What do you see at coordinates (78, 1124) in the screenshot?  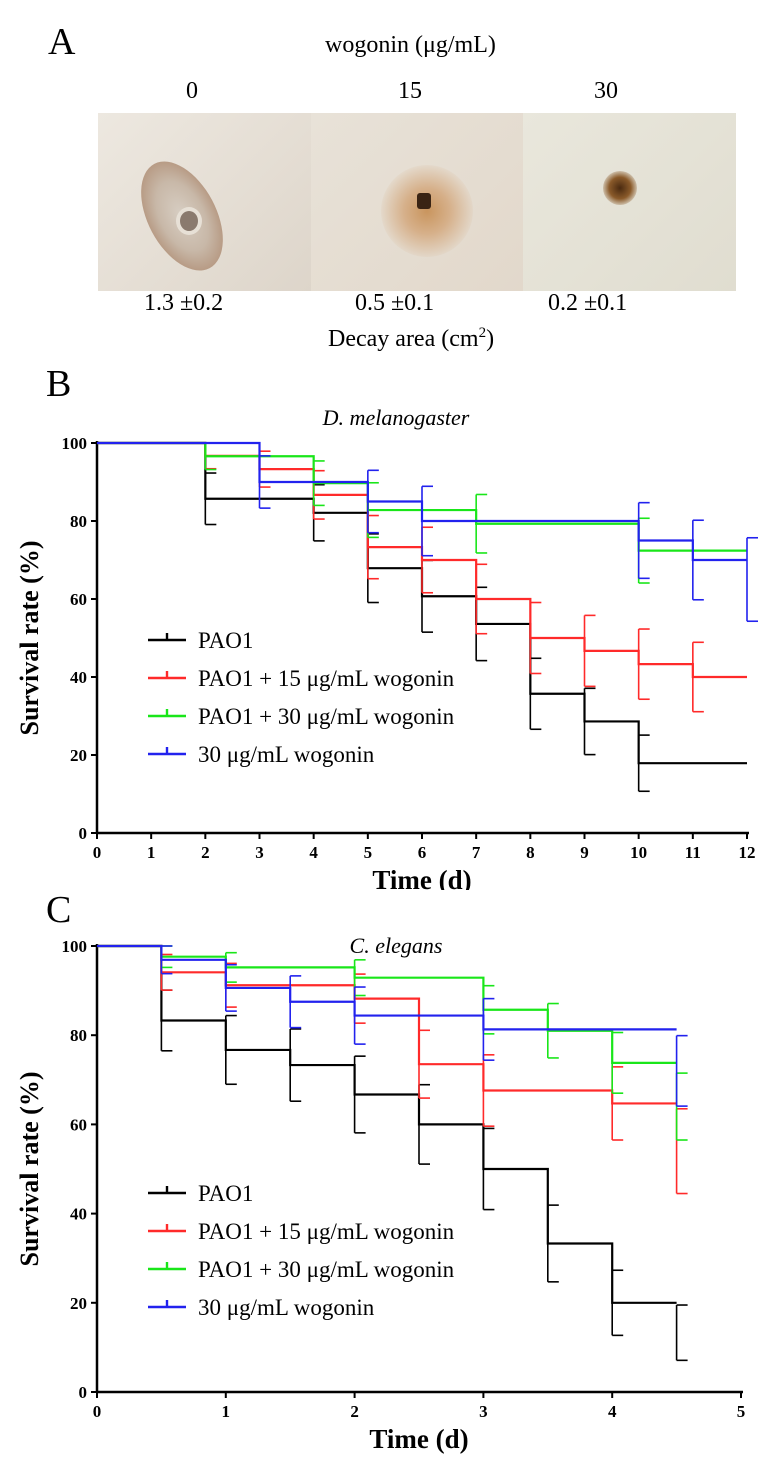 I see `chart1-y-tick-label: 60` at bounding box center [78, 1124].